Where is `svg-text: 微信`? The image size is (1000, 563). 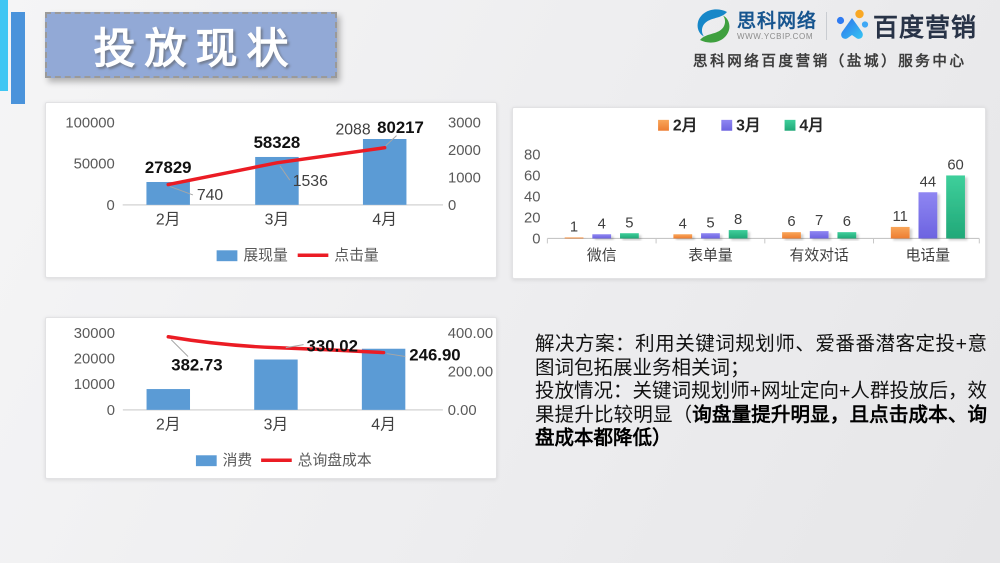 svg-text: 微信 is located at coordinates (602, 255).